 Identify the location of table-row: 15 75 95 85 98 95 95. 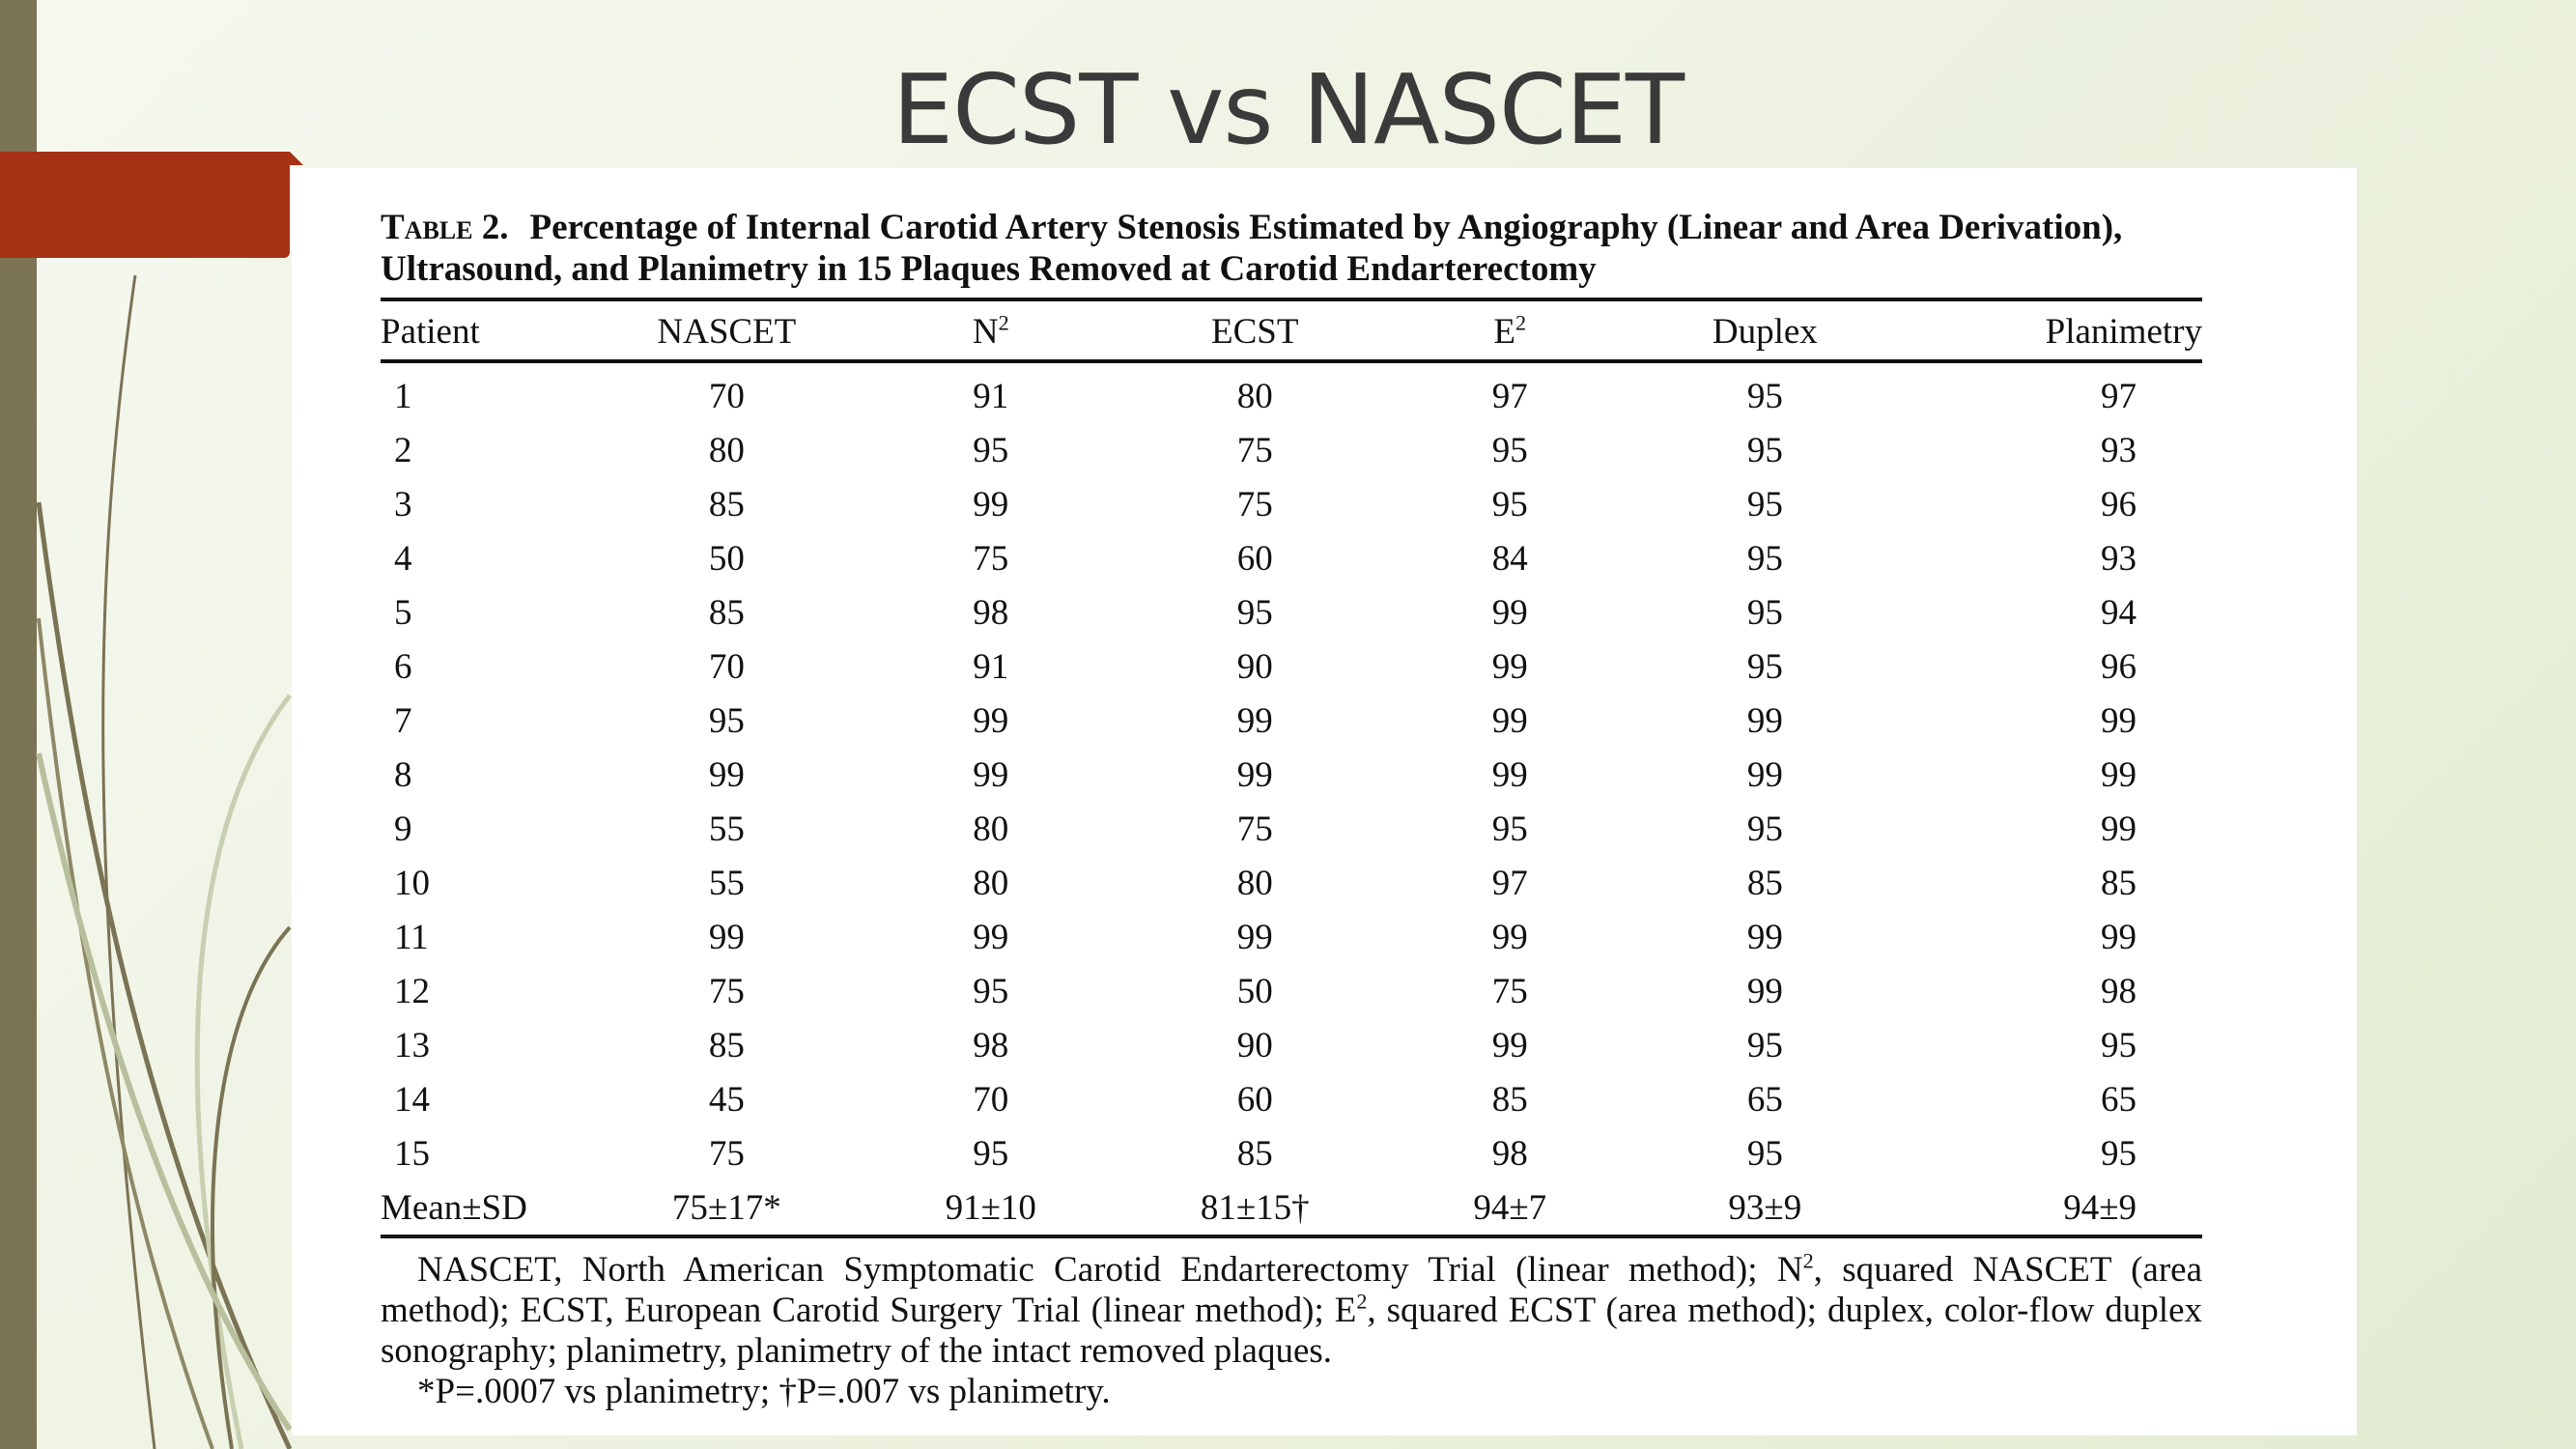
(1291, 1153).